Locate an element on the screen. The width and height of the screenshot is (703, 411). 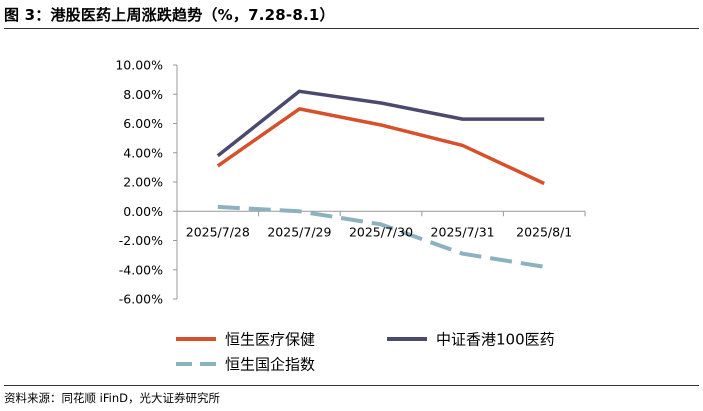
legend-label: 恒生医疗保健 is located at coordinates (270, 340).